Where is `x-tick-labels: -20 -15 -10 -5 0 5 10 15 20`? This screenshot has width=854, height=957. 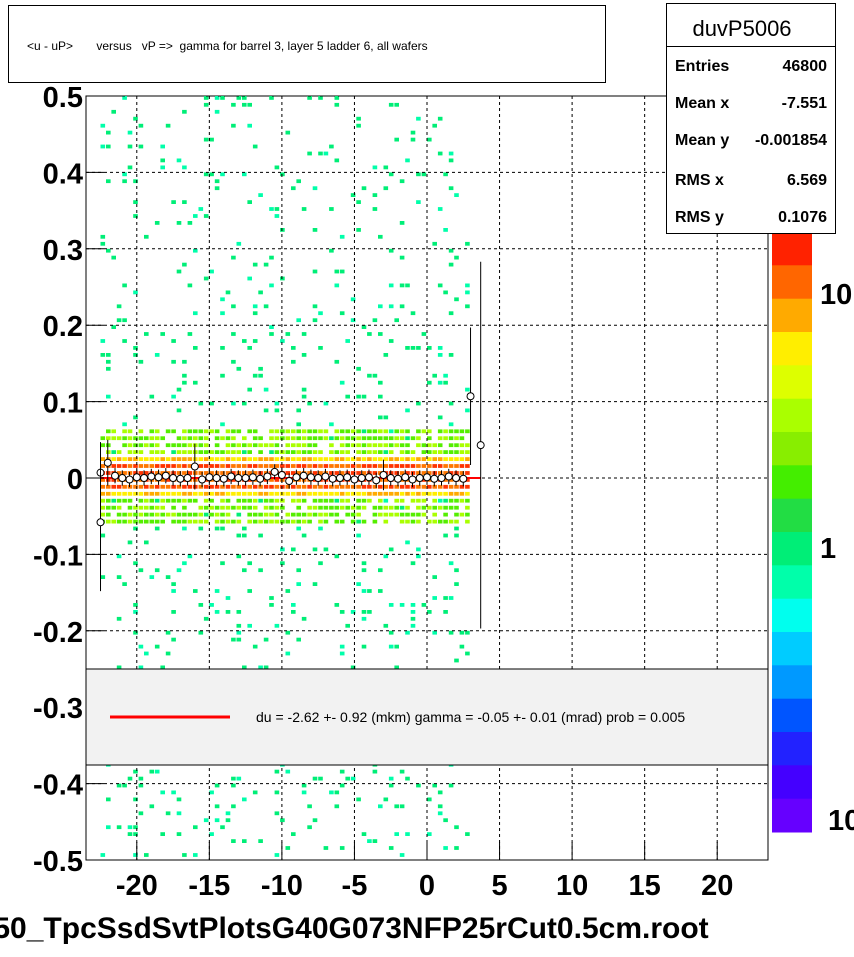
x-tick-labels: -20 -15 -10 -5 0 5 10 15 20 is located at coordinates (425, 886).